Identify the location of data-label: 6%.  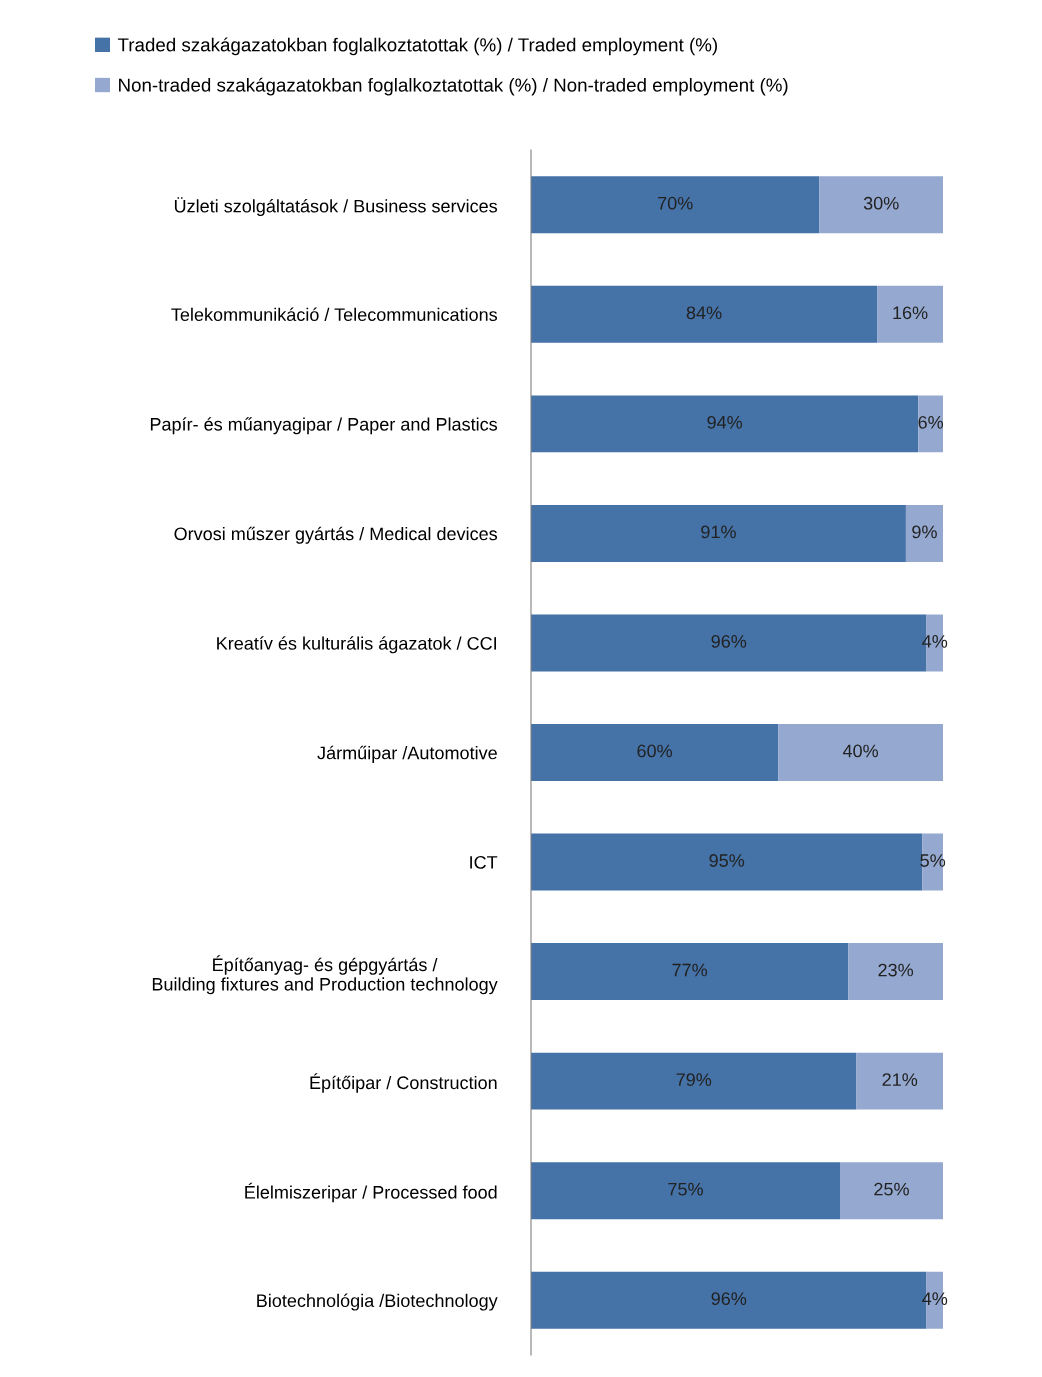
(931, 422).